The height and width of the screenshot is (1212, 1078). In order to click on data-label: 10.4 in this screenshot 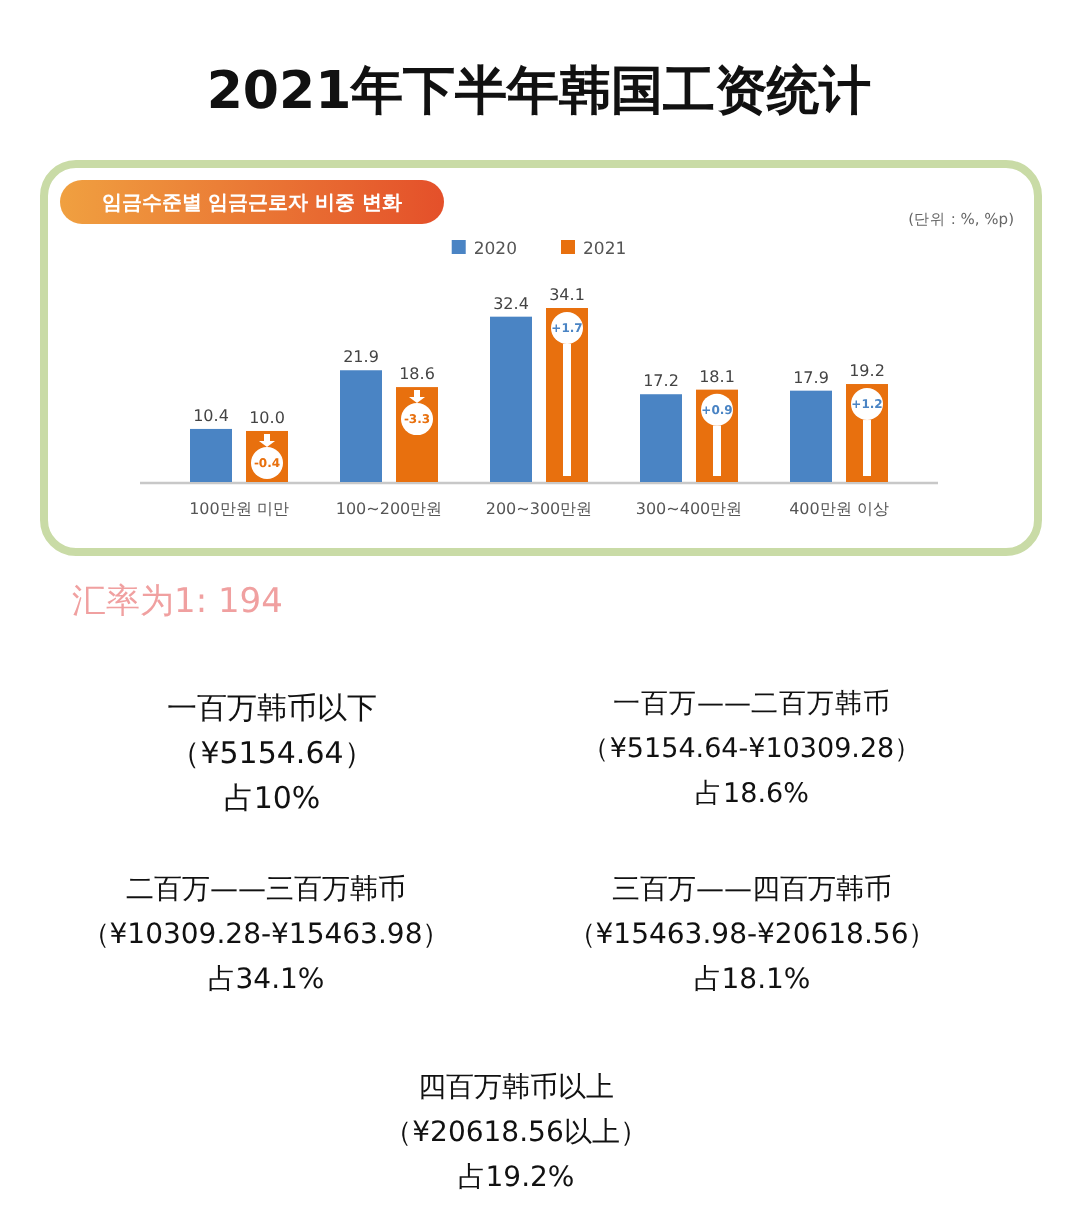, I will do `click(211, 415)`.